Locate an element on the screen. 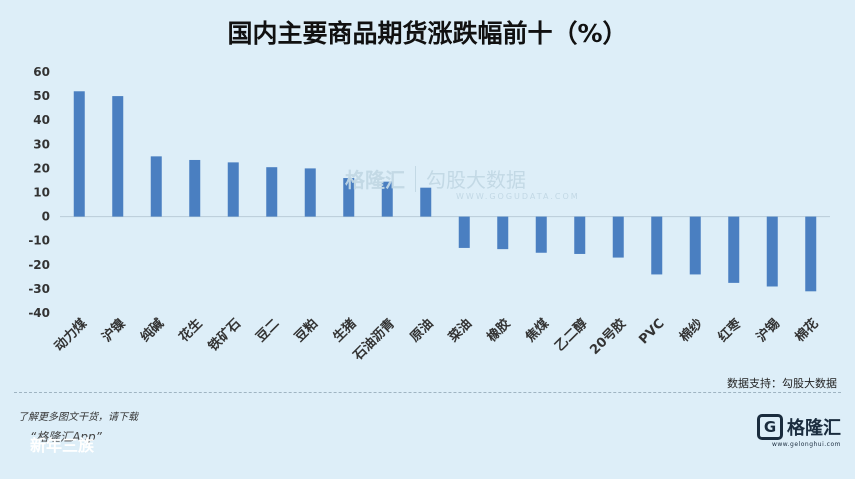 The height and width of the screenshot is (479, 855). y-tick-label: 10 is located at coordinates (41, 193).